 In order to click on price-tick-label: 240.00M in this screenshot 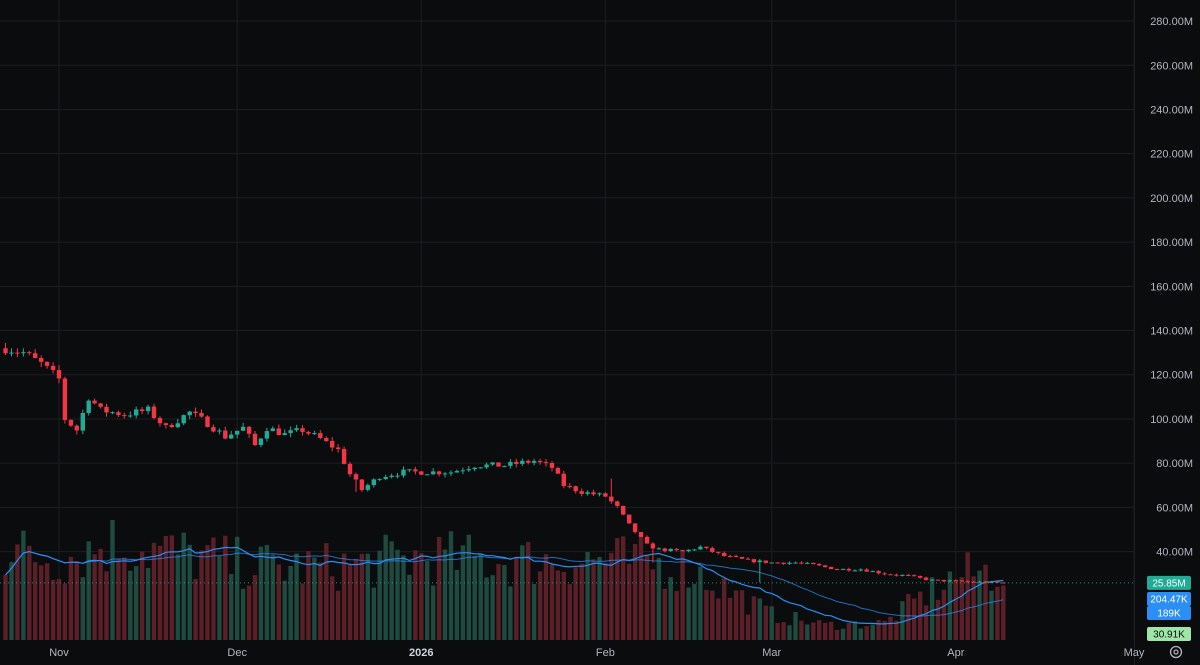, I will do `click(1171, 110)`.